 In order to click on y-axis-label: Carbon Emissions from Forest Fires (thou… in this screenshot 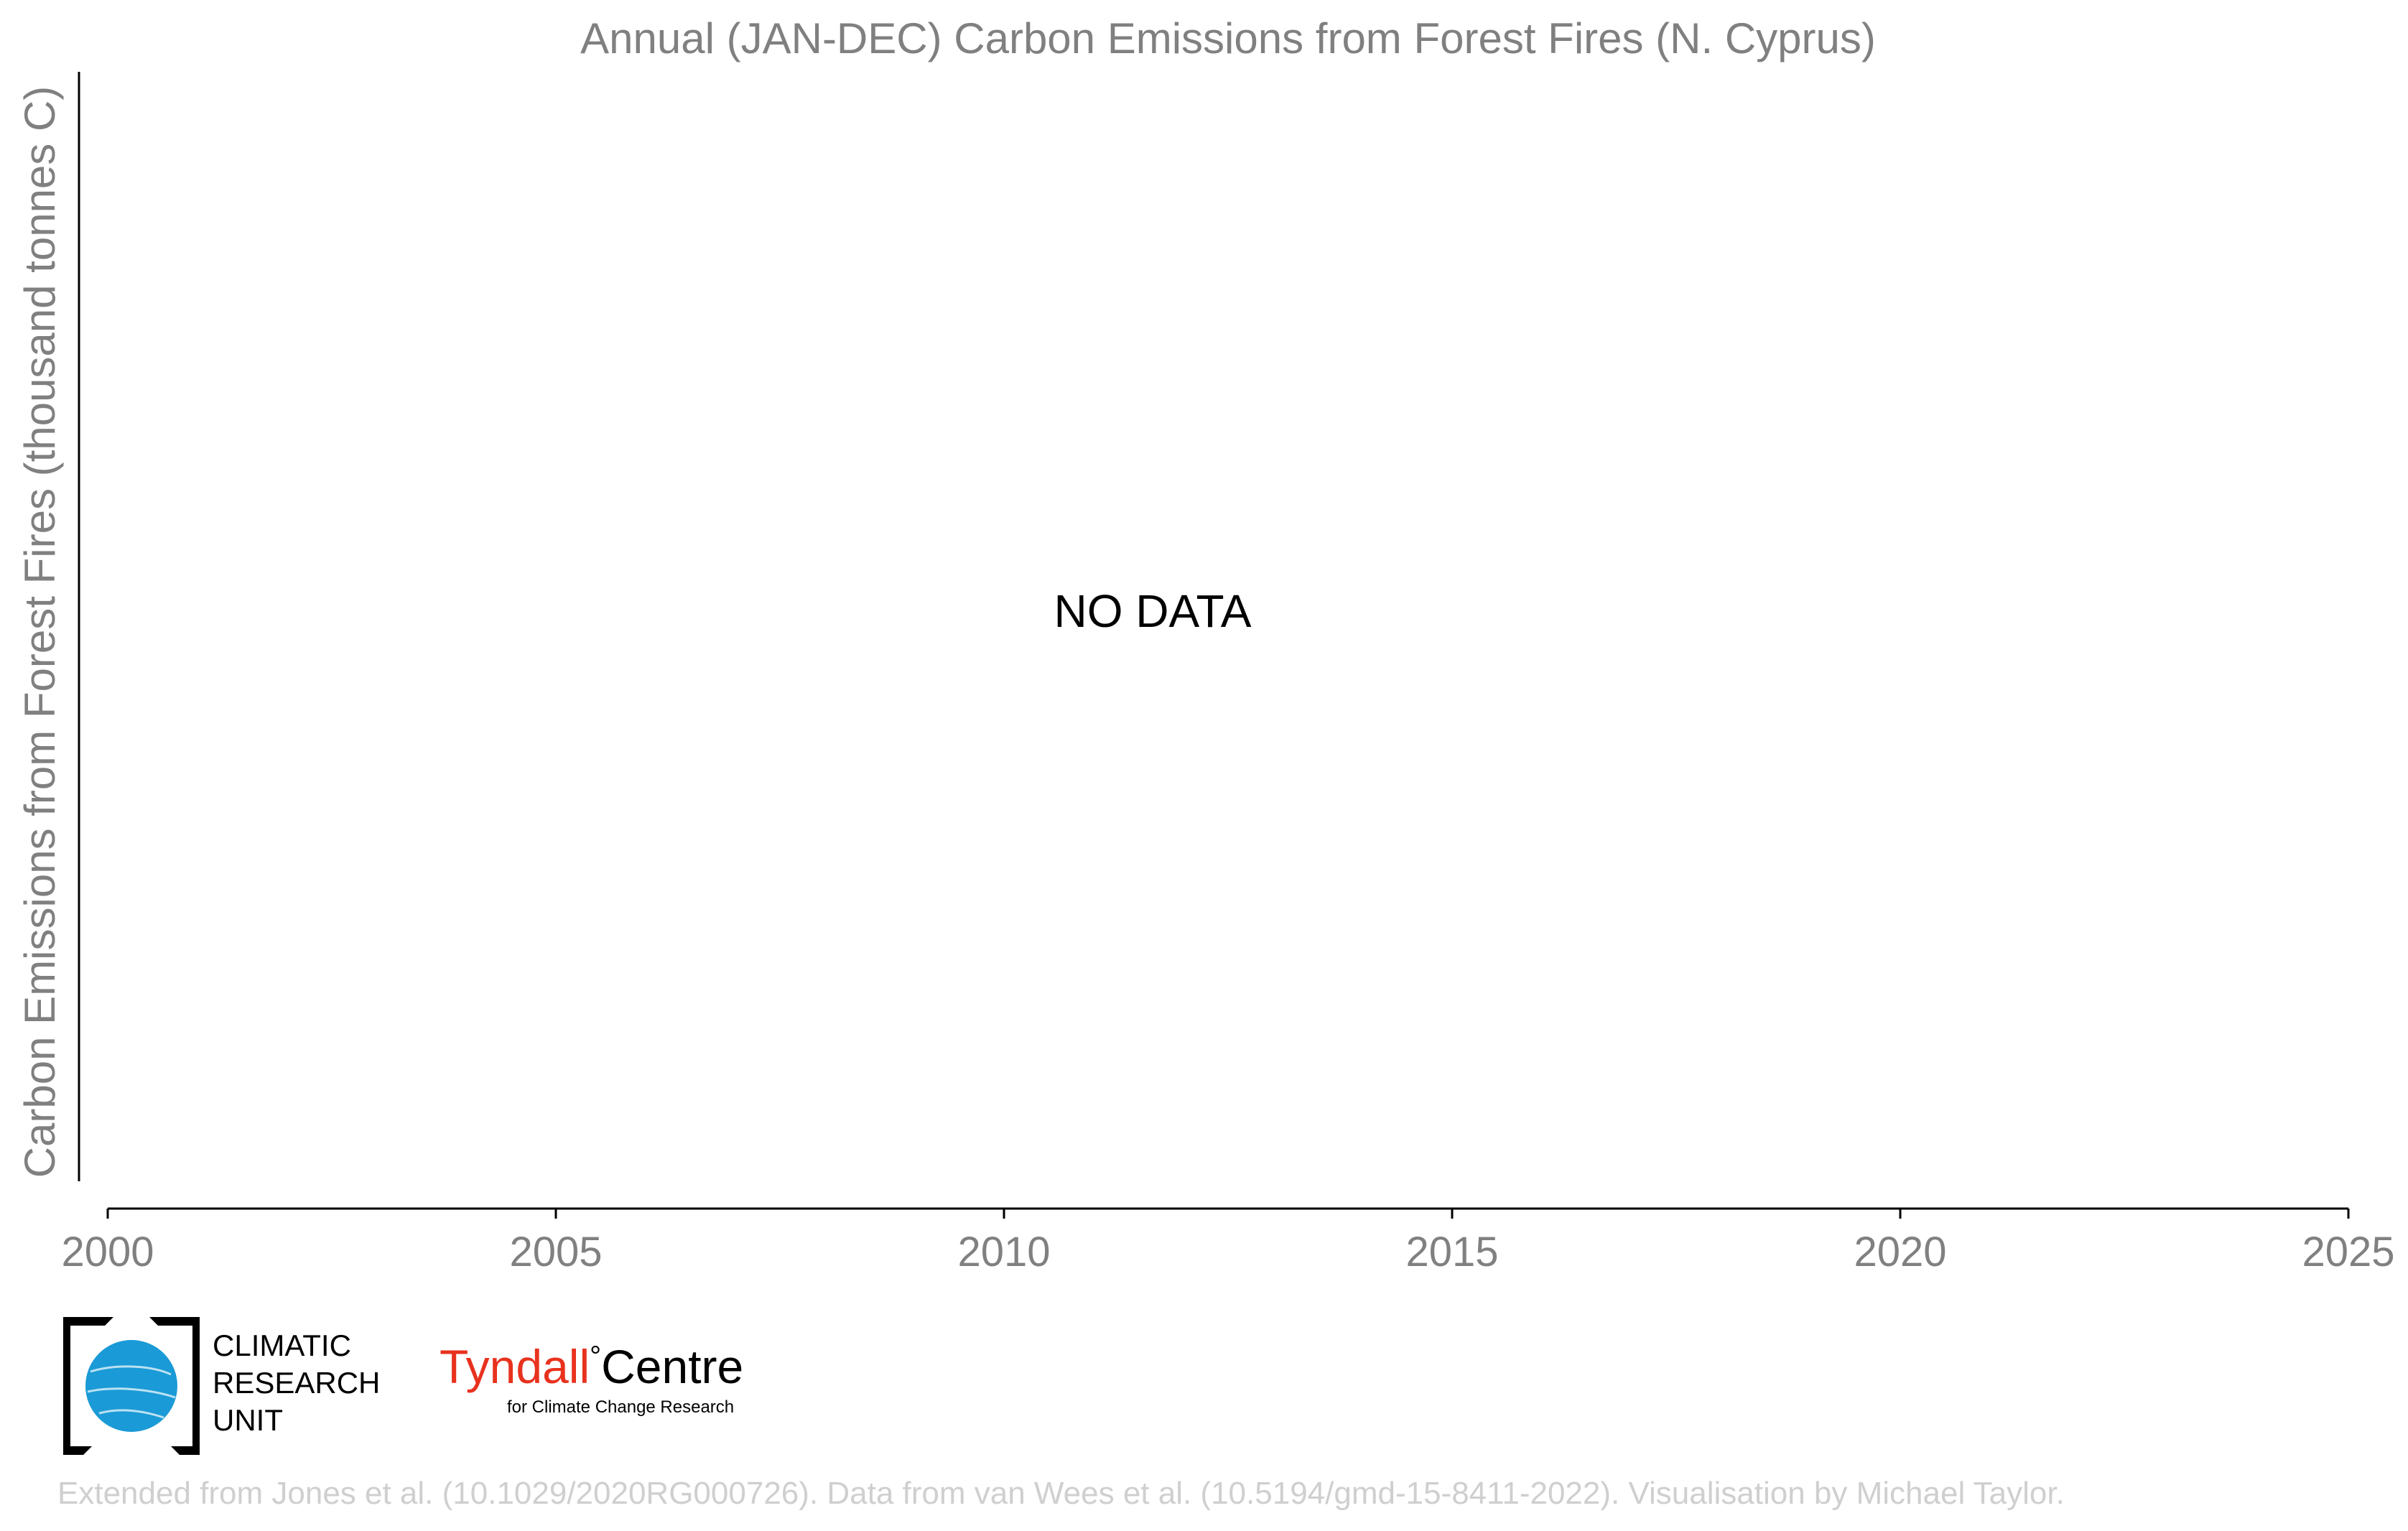, I will do `click(40, 632)`.